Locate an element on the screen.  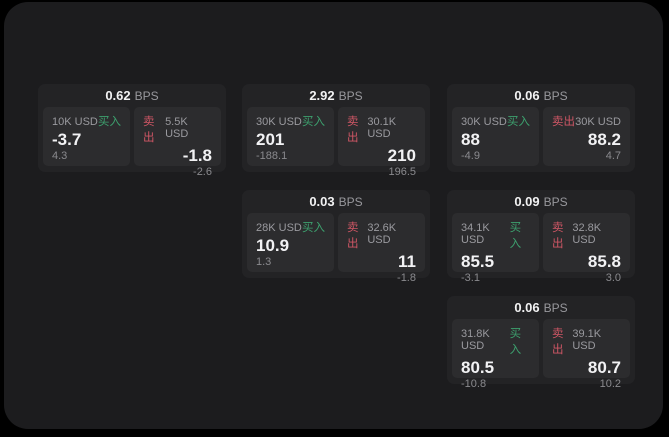
sell-header-row: 卖出 32.8K USD is located at coordinates (586, 235).